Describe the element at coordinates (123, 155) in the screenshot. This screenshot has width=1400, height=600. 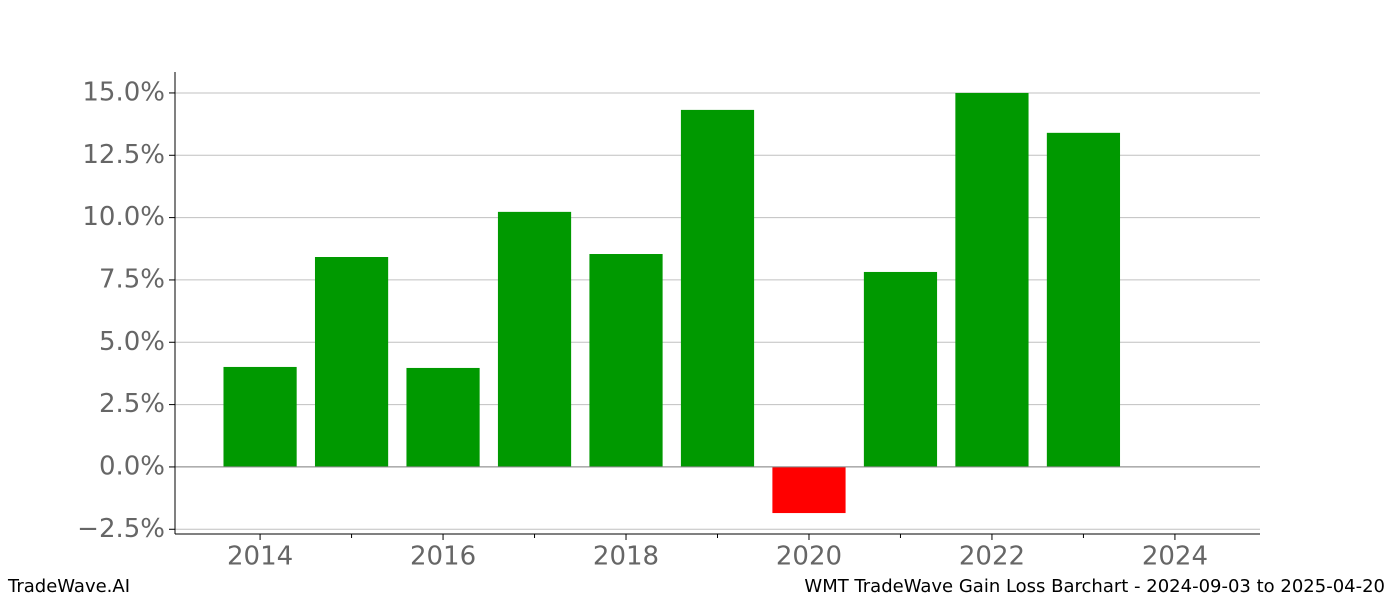
I see `y-tick-label: 12.5%` at that location.